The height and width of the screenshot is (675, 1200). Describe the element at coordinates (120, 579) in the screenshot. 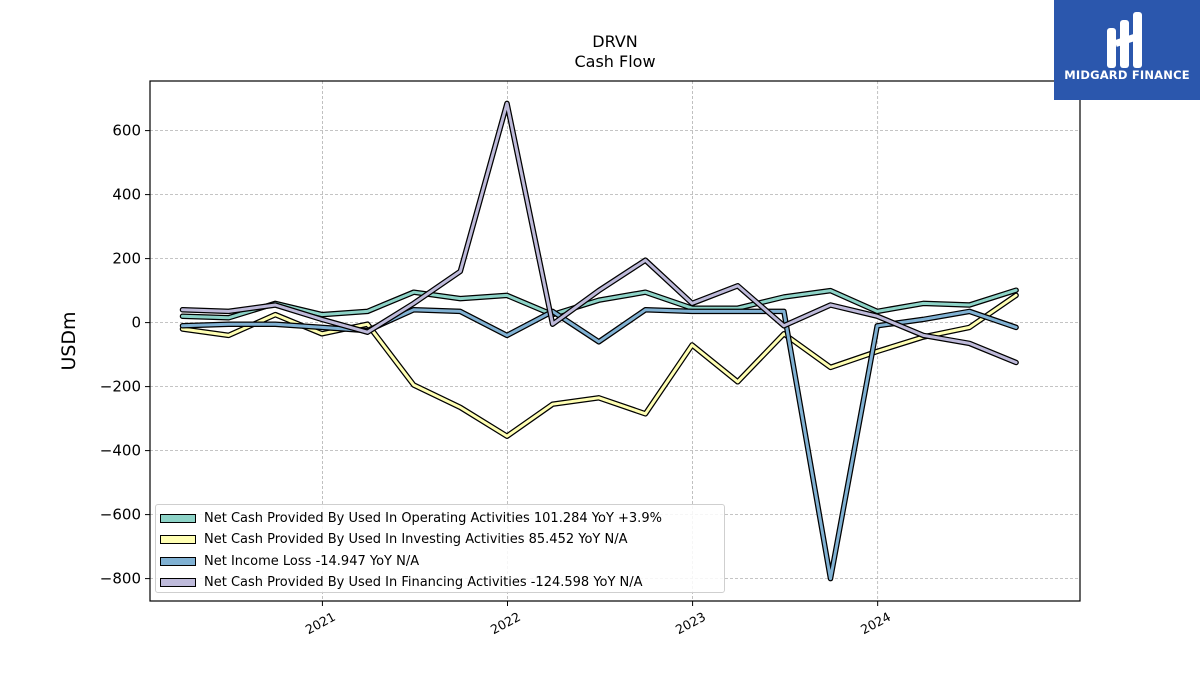

I see `y-tick-label: −800` at that location.